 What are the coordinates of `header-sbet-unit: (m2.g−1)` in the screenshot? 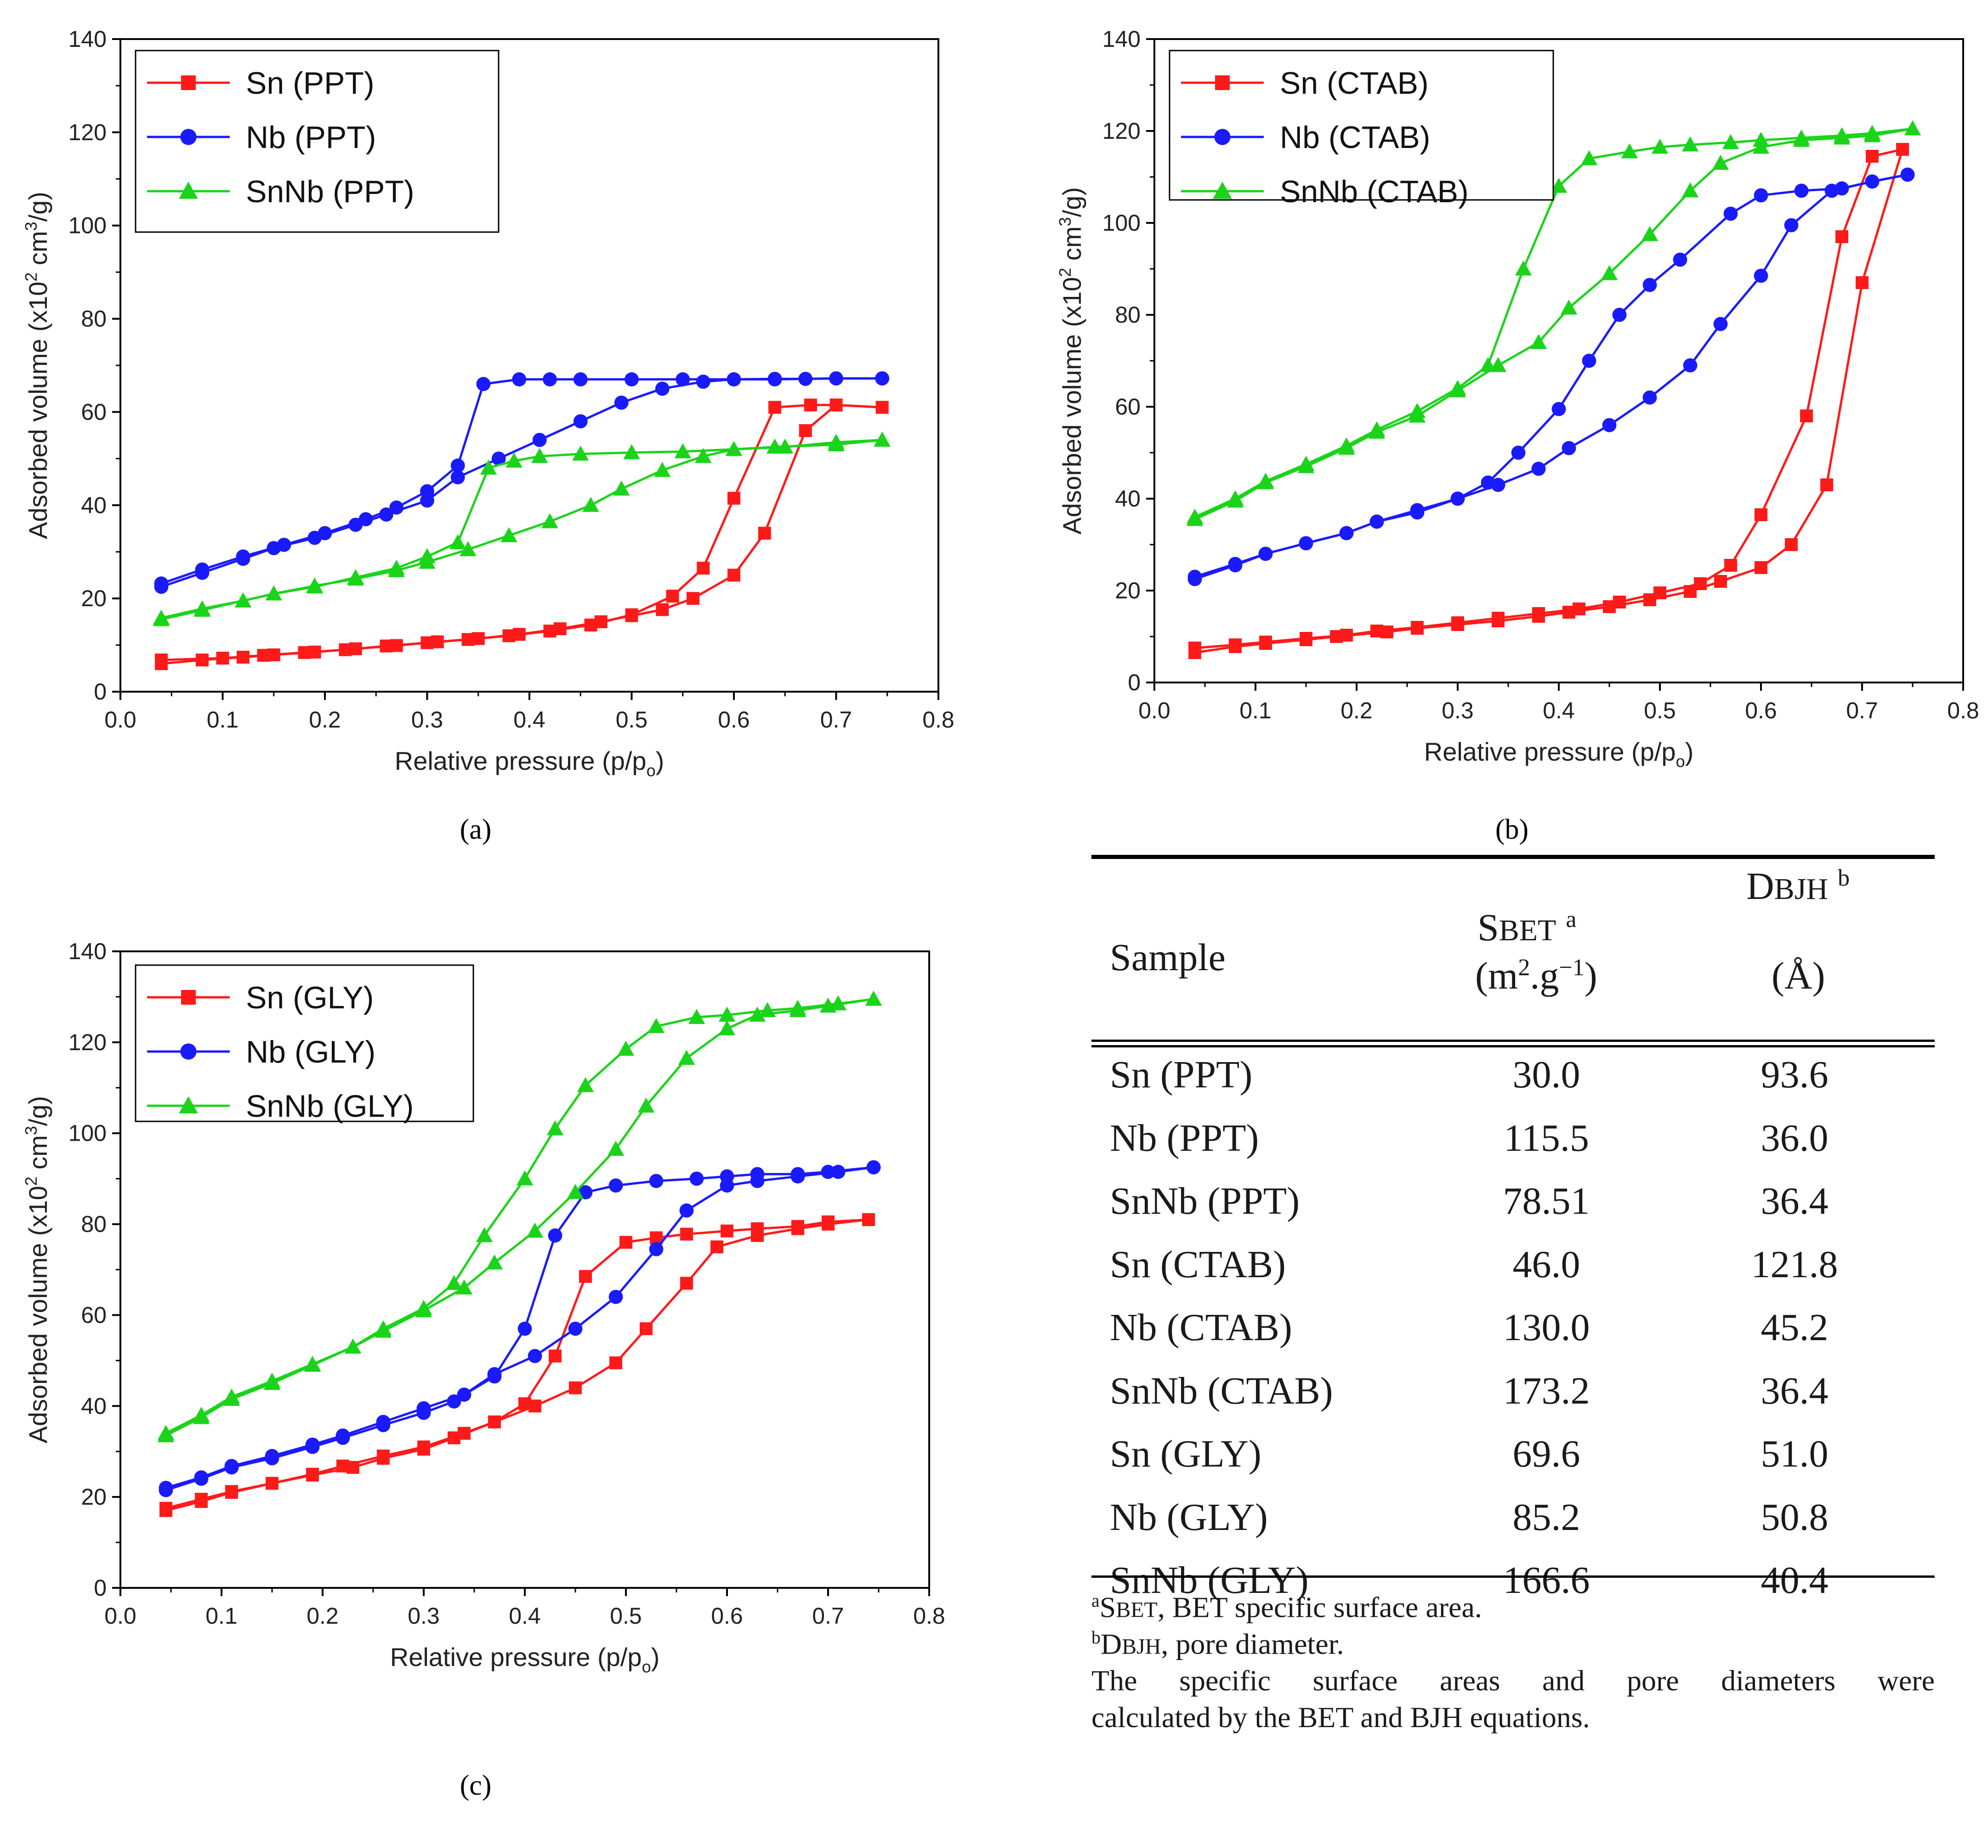 It's located at (1536, 976).